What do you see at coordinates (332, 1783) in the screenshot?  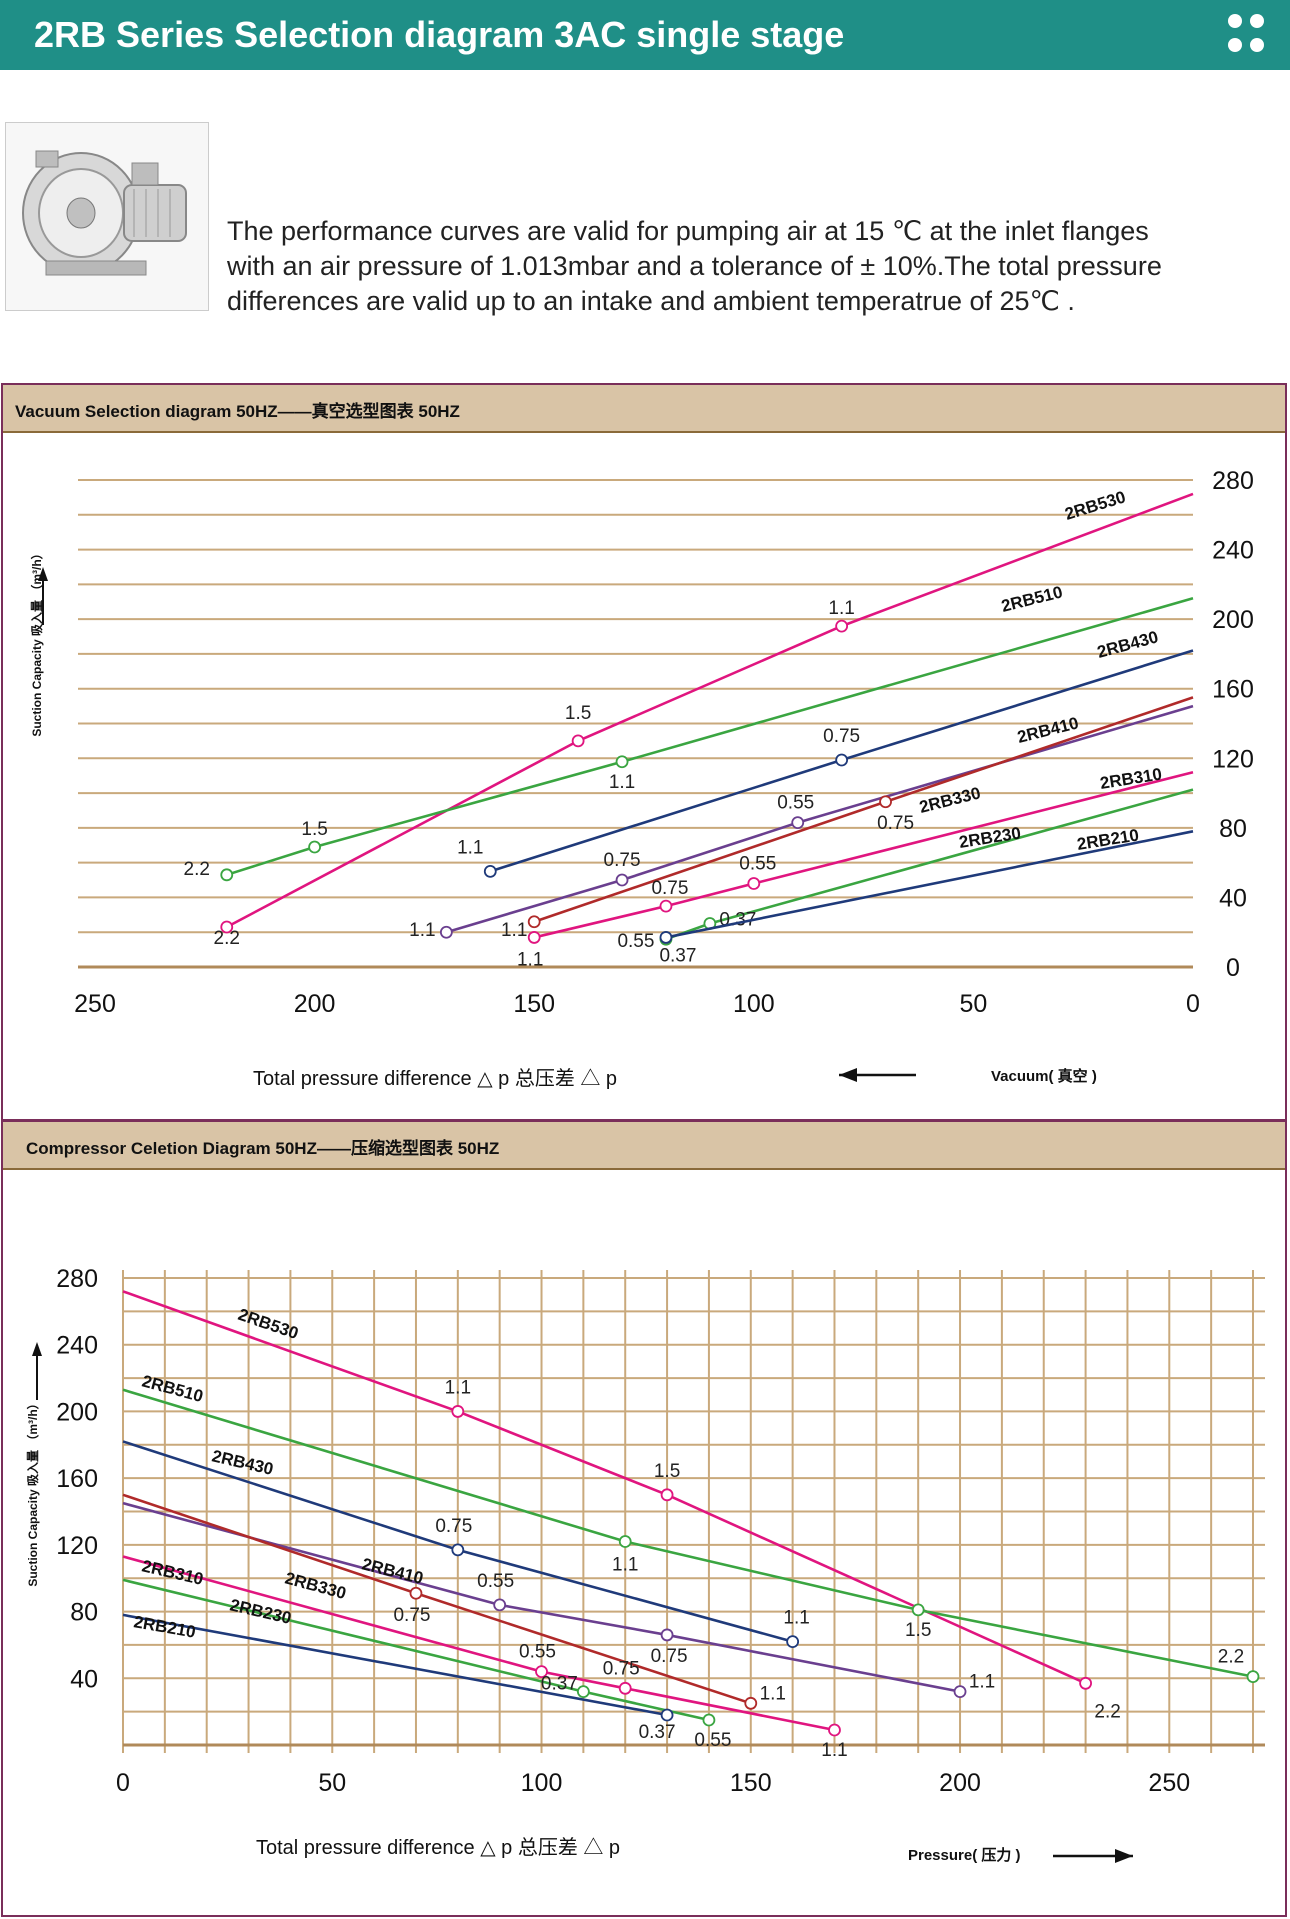 I see `x-tick-label: 50` at bounding box center [332, 1783].